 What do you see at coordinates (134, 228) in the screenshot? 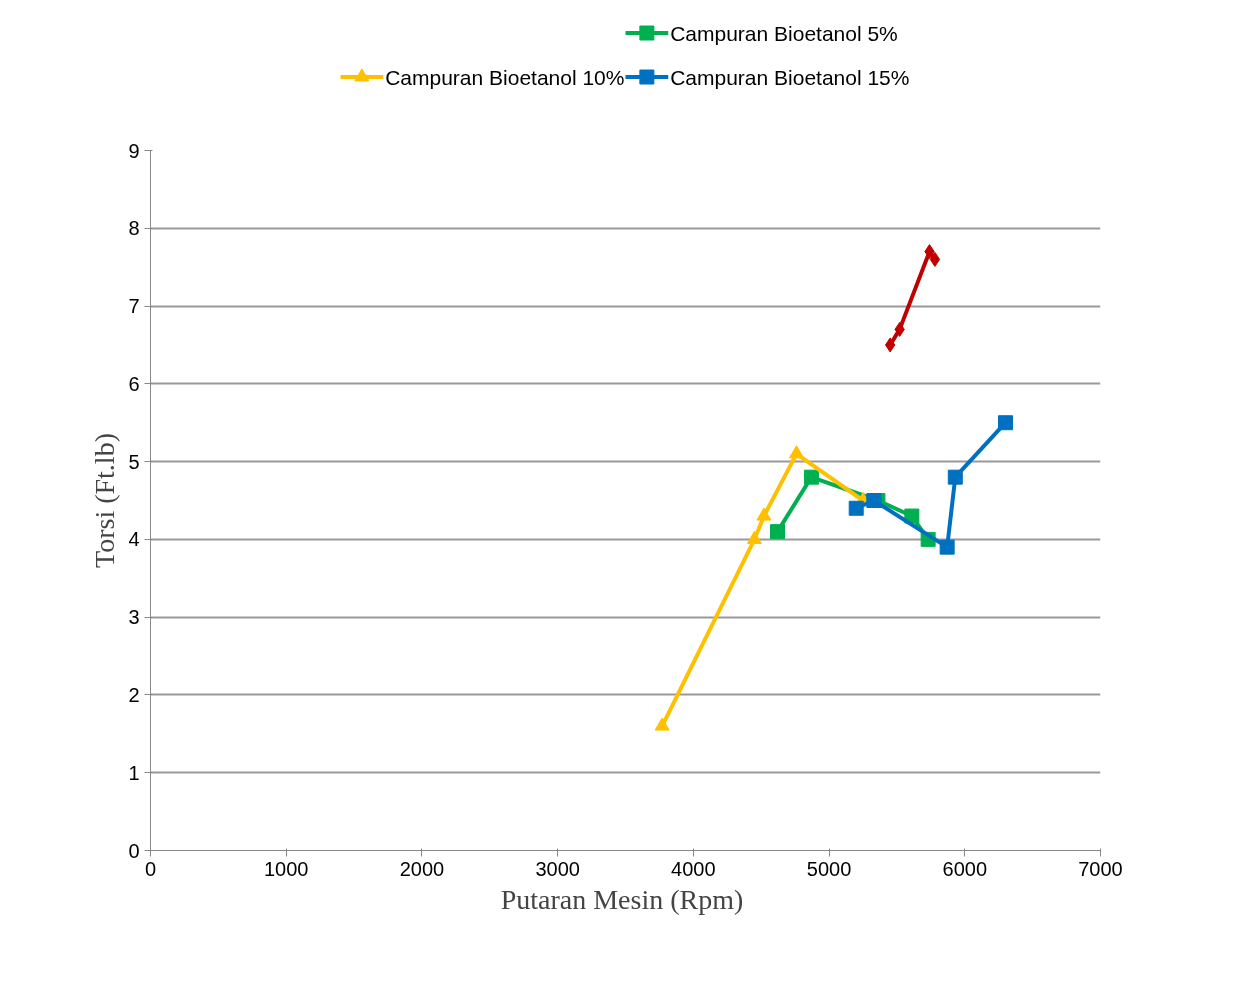
I see `y-tick-label: 8` at bounding box center [134, 228].